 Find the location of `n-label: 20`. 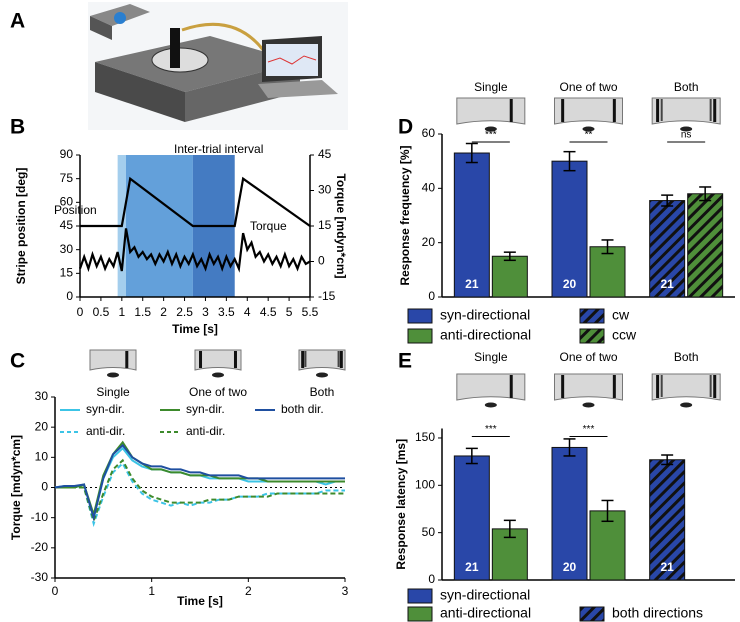

n-label: 20 is located at coordinates (570, 567).